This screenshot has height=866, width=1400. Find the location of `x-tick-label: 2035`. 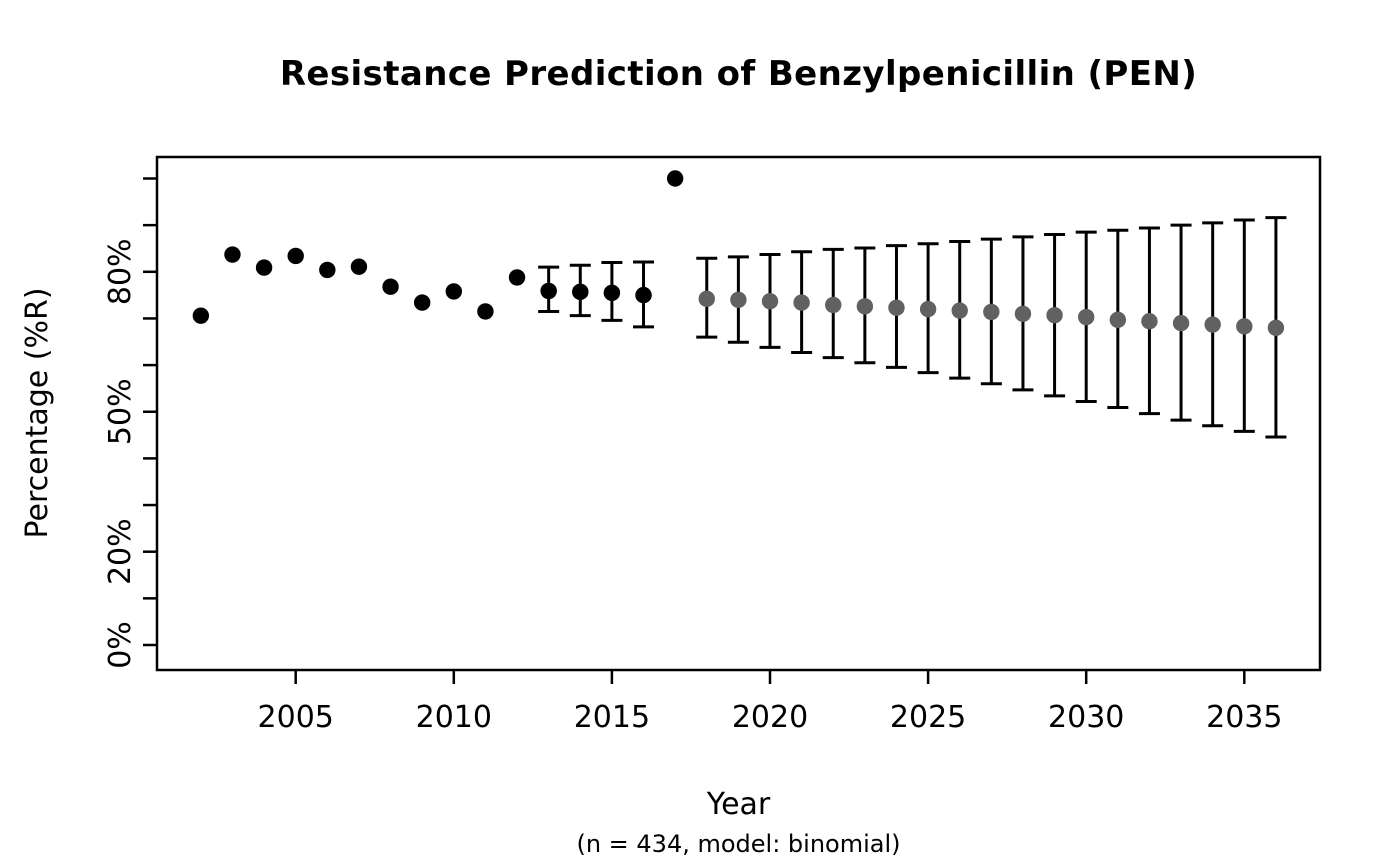

x-tick-label: 2035 is located at coordinates (1244, 717).